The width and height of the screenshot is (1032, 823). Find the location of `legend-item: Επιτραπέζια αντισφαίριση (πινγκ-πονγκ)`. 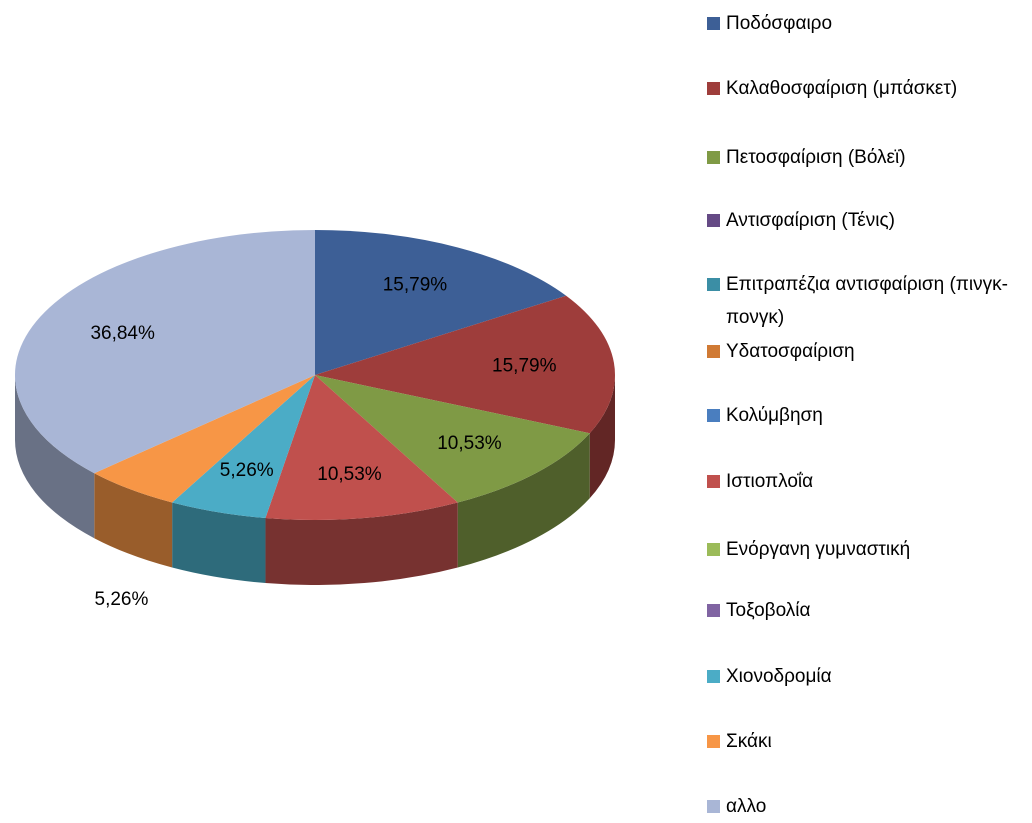

legend-item: Επιτραπέζια αντισφαίριση (πινγκ-πονγκ) is located at coordinates (862, 301).